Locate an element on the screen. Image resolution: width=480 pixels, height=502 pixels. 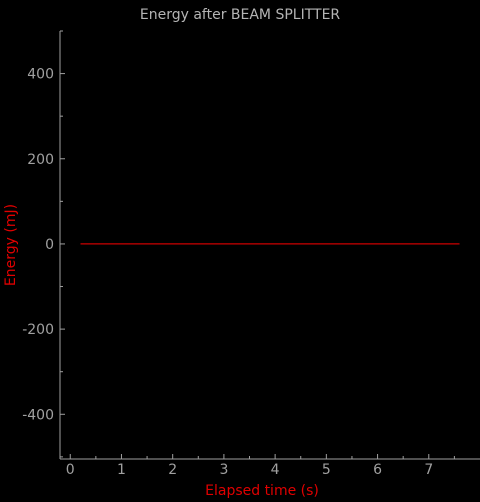
x-tick-label: 2 is located at coordinates (172, 470).